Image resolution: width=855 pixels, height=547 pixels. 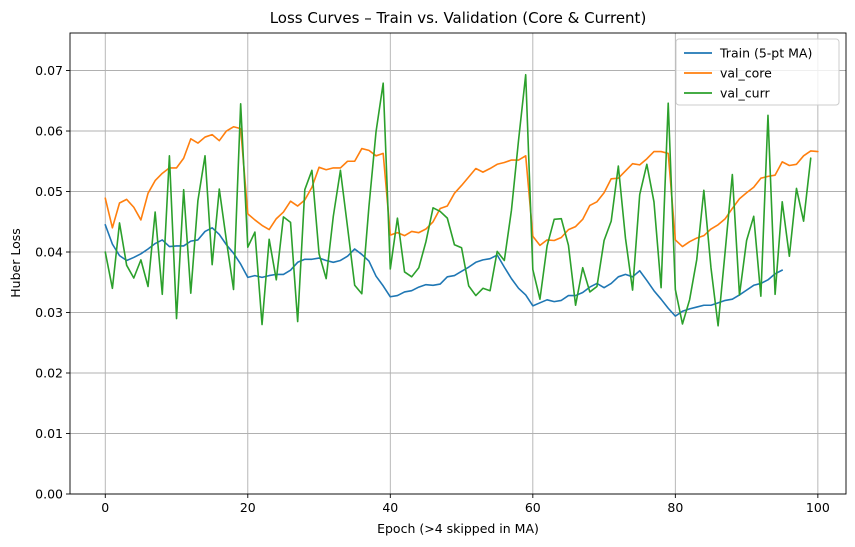 I want to click on y-tick-label: 0.02, so click(x=49, y=373).